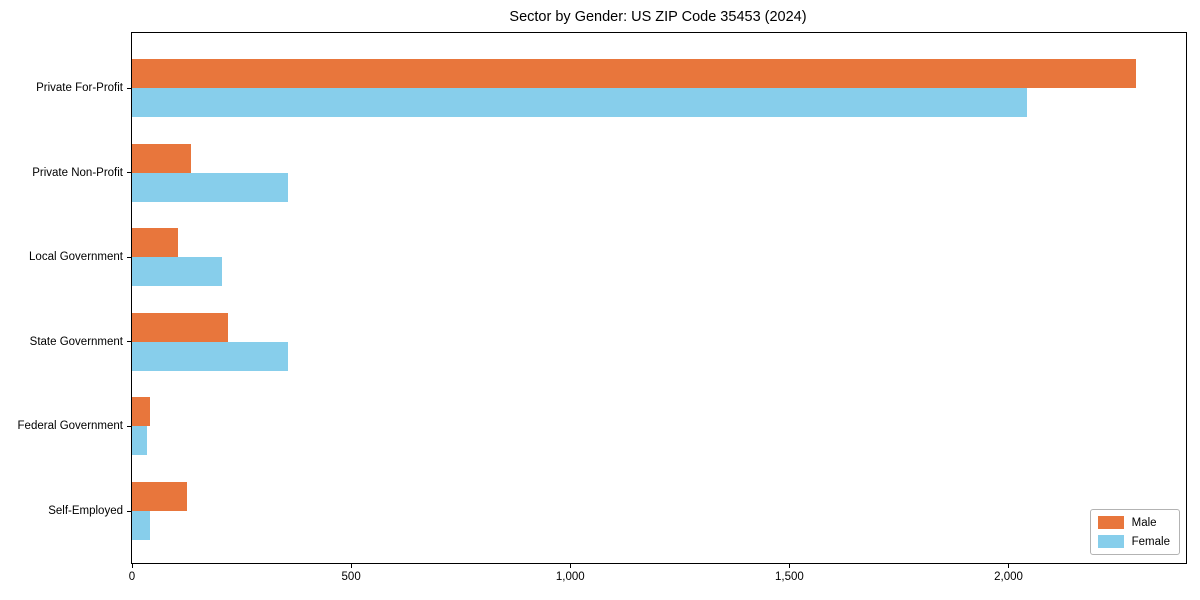 This screenshot has width=1200, height=600. I want to click on y-axis-label-state-government: State Government, so click(76, 341).